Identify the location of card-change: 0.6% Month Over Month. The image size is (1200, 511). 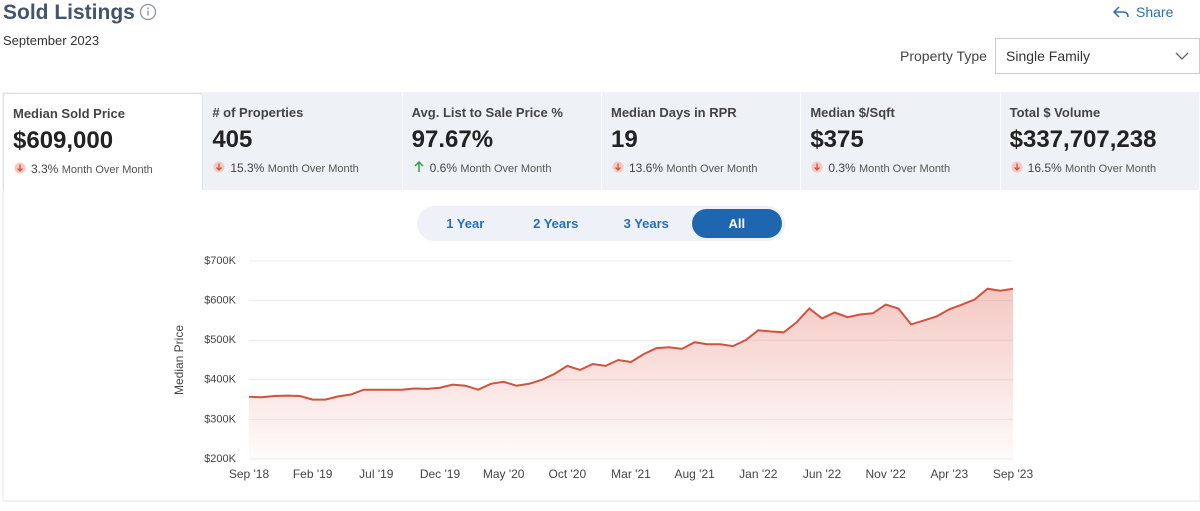
(502, 167).